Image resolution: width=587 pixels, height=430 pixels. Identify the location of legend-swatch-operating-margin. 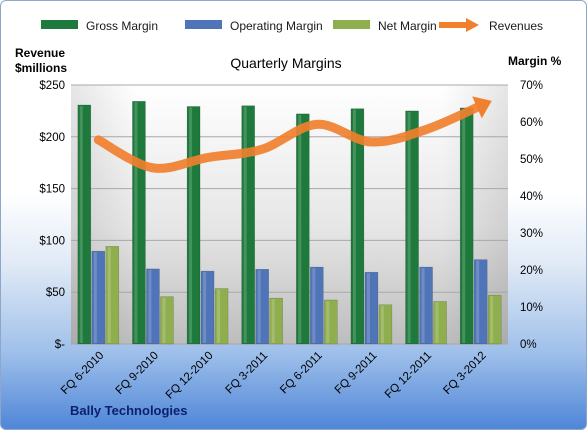
(203, 24).